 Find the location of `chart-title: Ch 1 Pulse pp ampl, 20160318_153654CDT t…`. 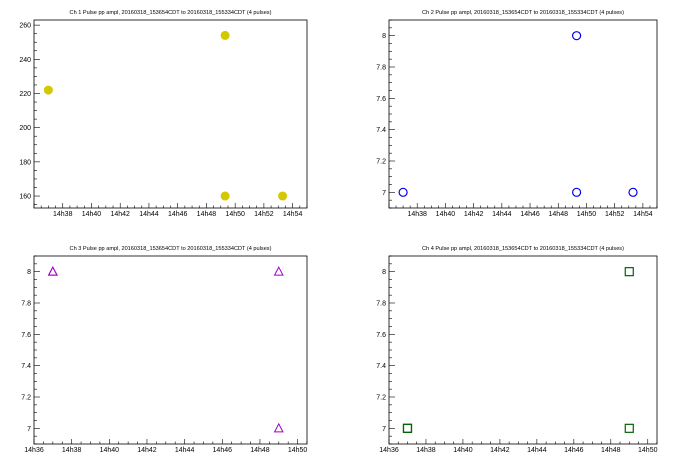

chart-title: Ch 1 Pulse pp ampl, 20160318_153654CDT t… is located at coordinates (171, 13).